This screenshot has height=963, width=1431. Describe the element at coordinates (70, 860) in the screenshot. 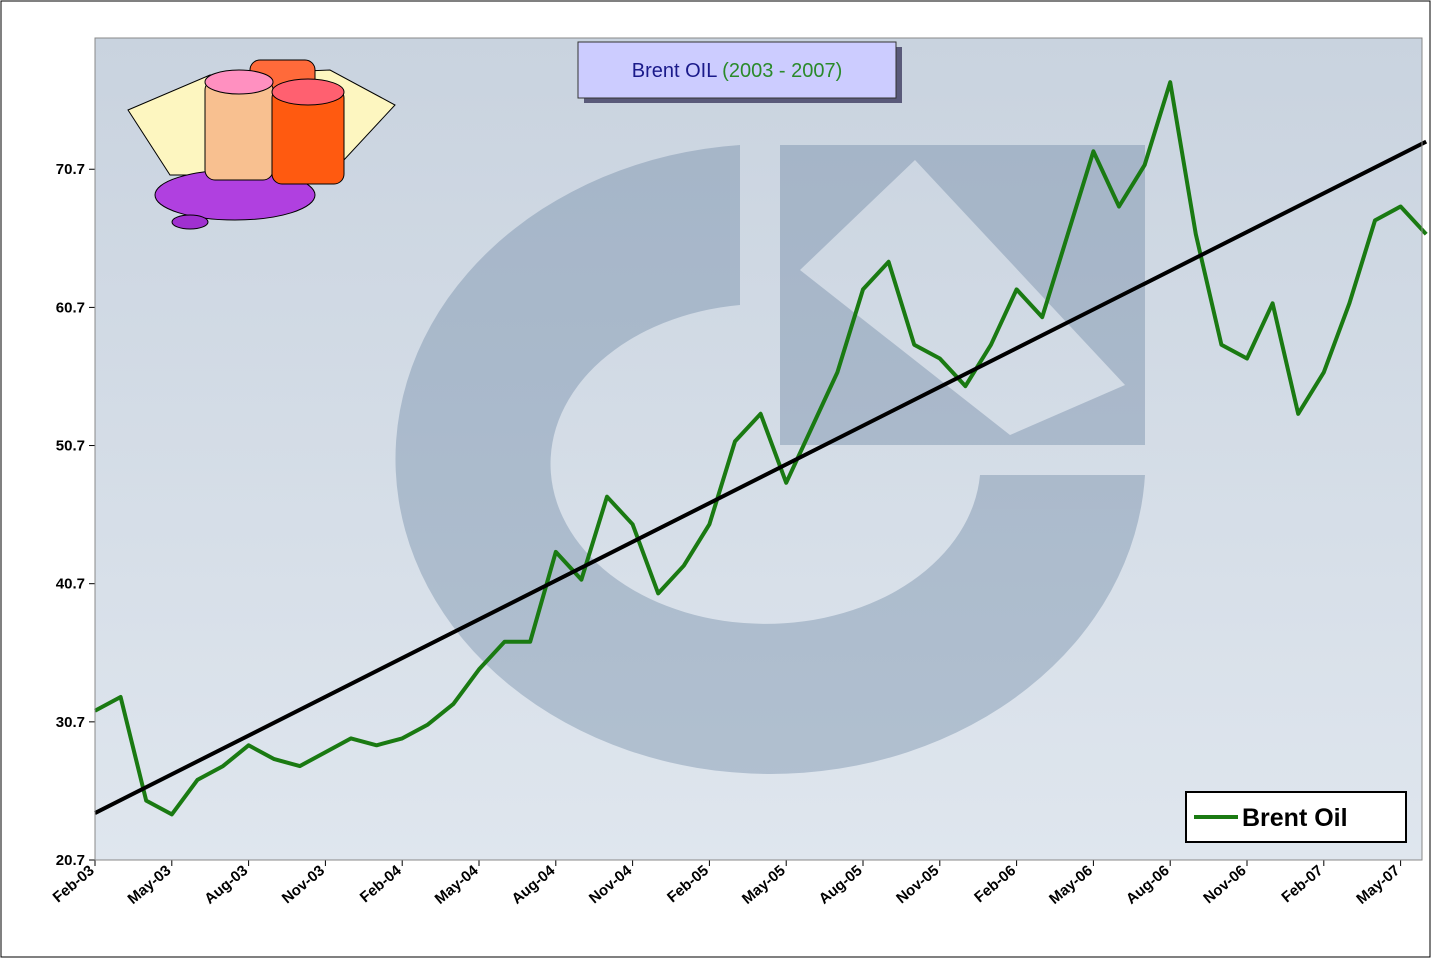

I see `y-tick-label: 20.7` at that location.